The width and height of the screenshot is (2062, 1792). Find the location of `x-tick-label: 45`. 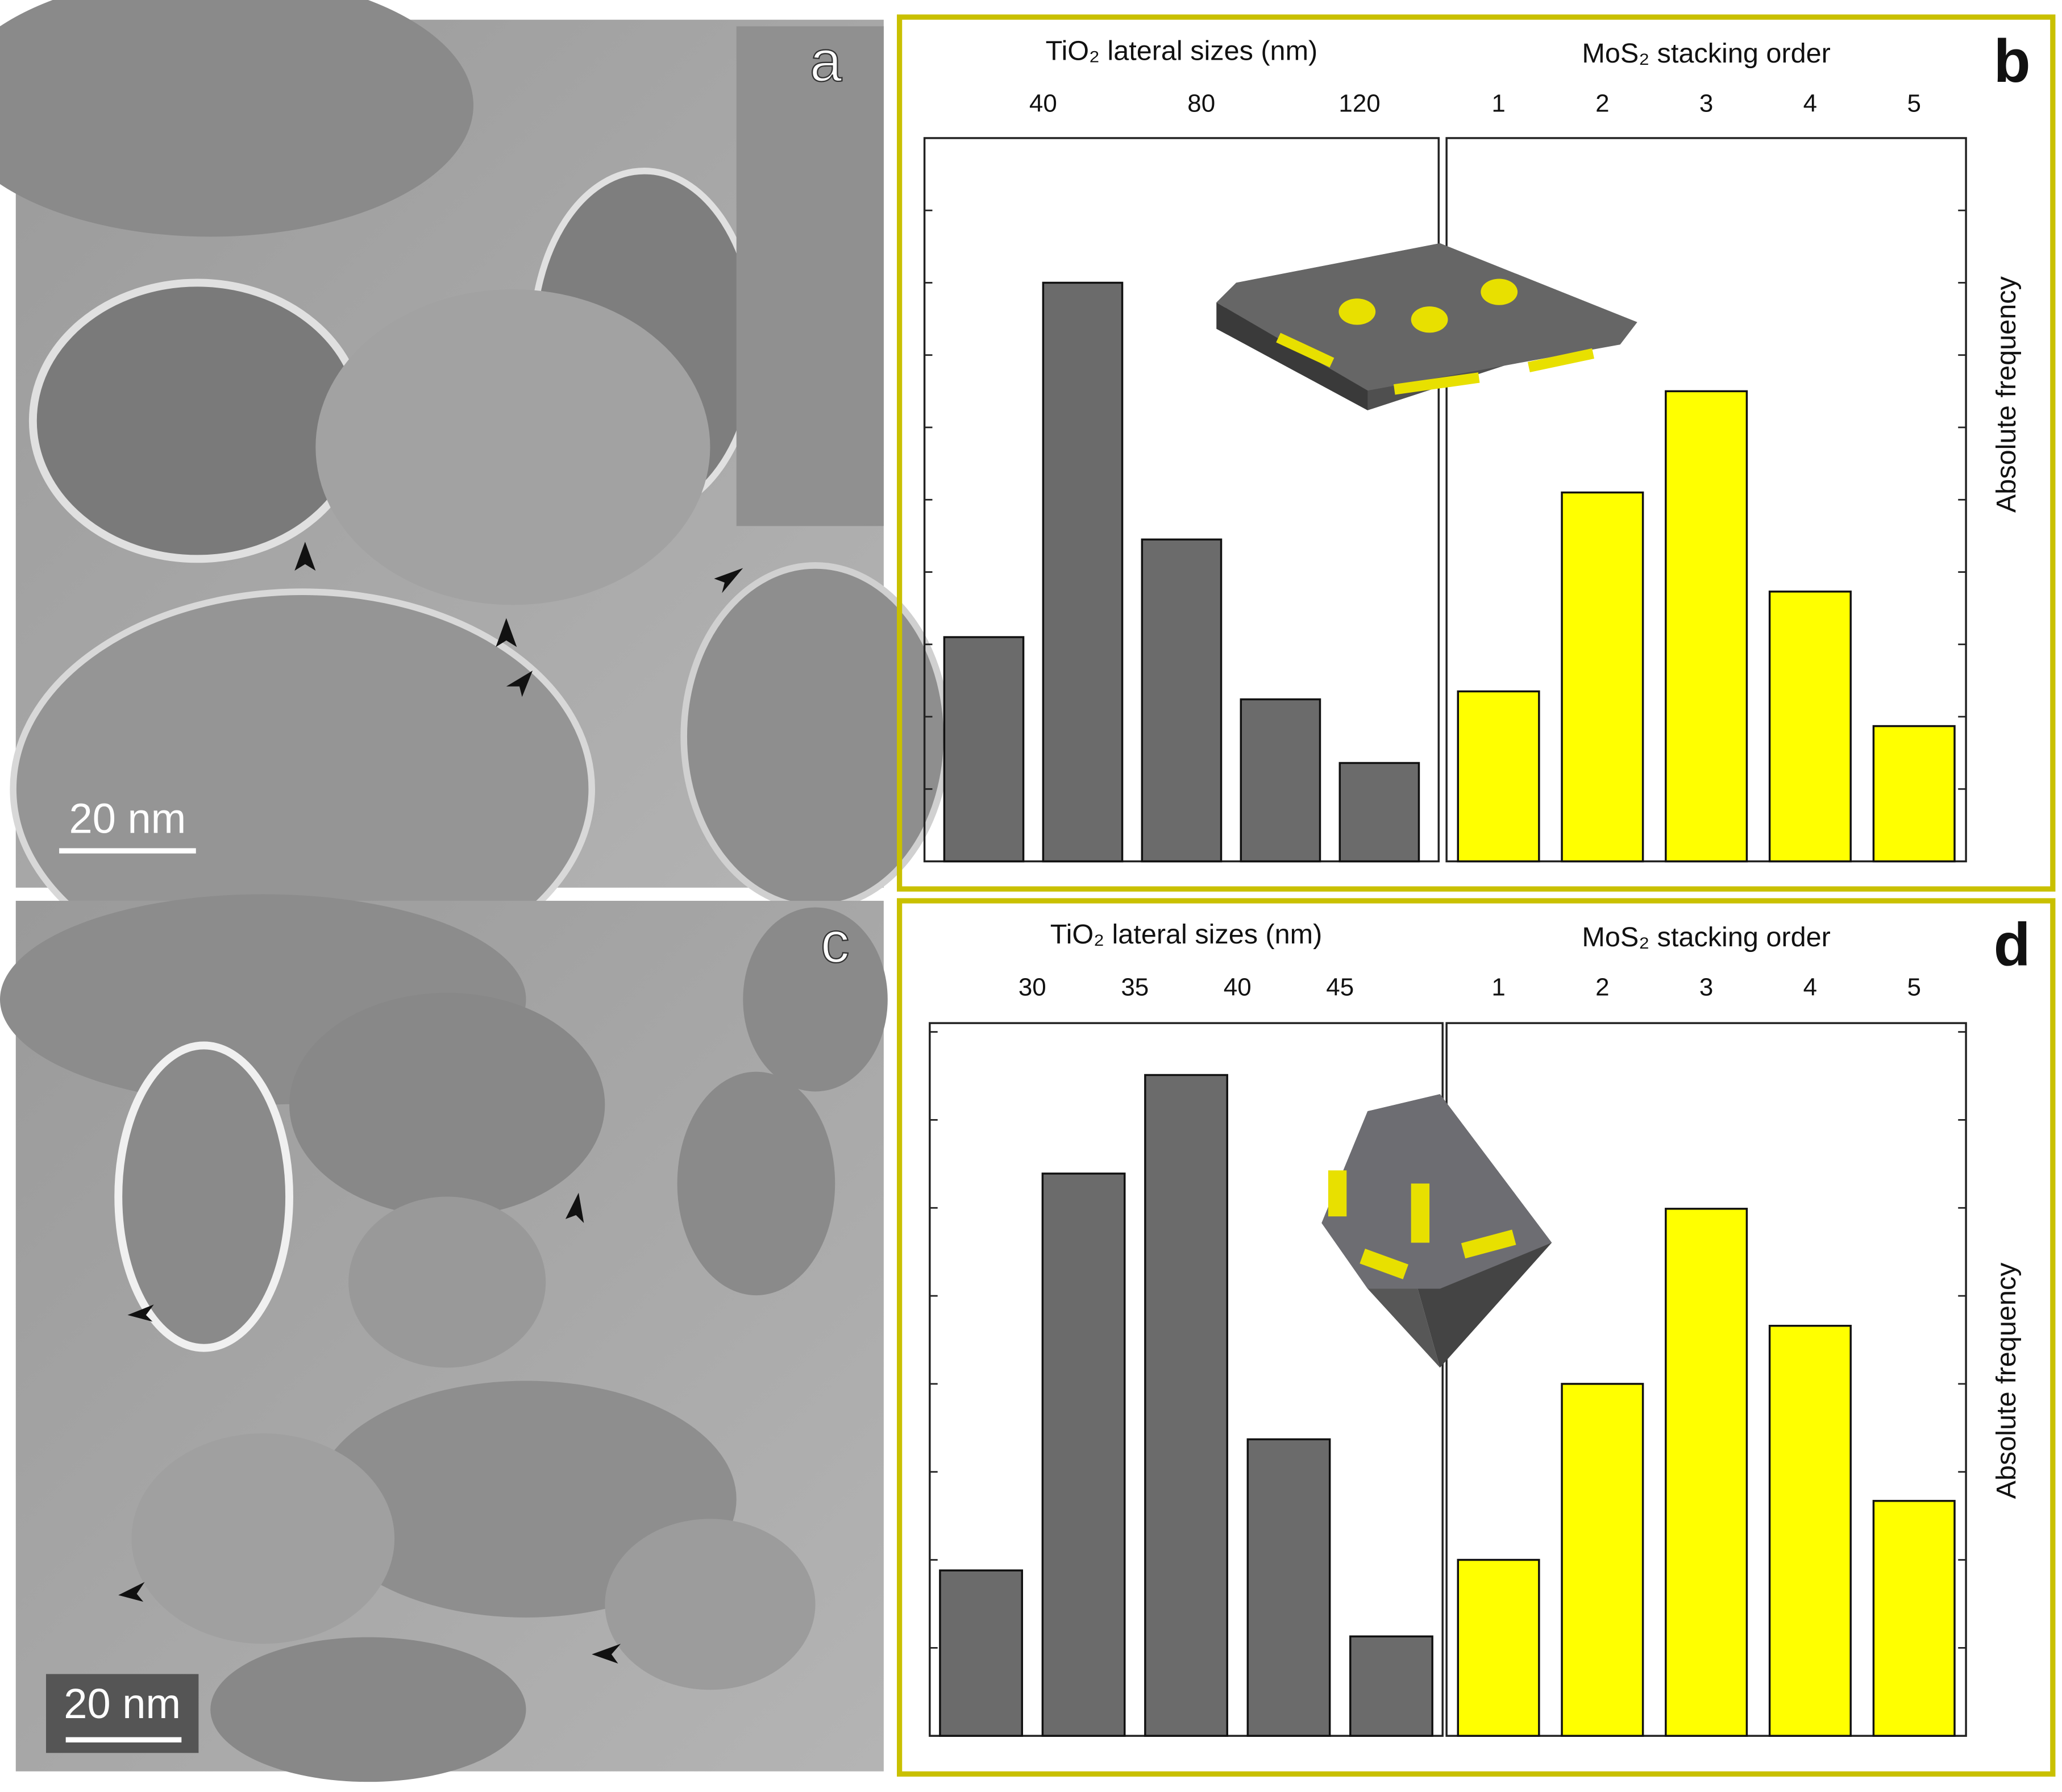

x-tick-label: 45 is located at coordinates (1340, 987).